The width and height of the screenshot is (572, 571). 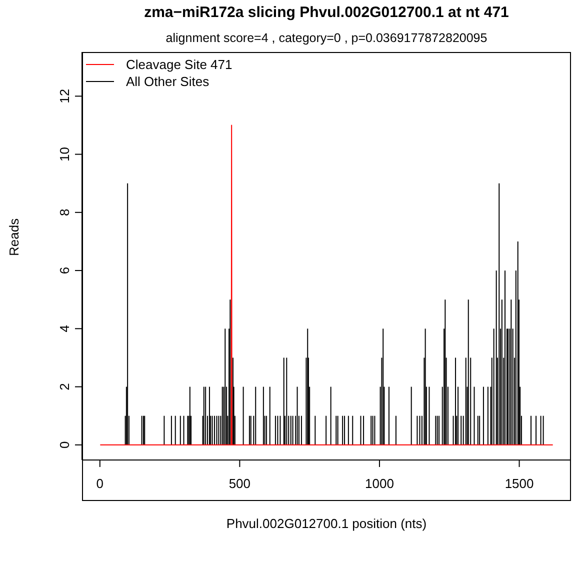 I want to click on x-tick-label: 0, so click(x=100, y=484).